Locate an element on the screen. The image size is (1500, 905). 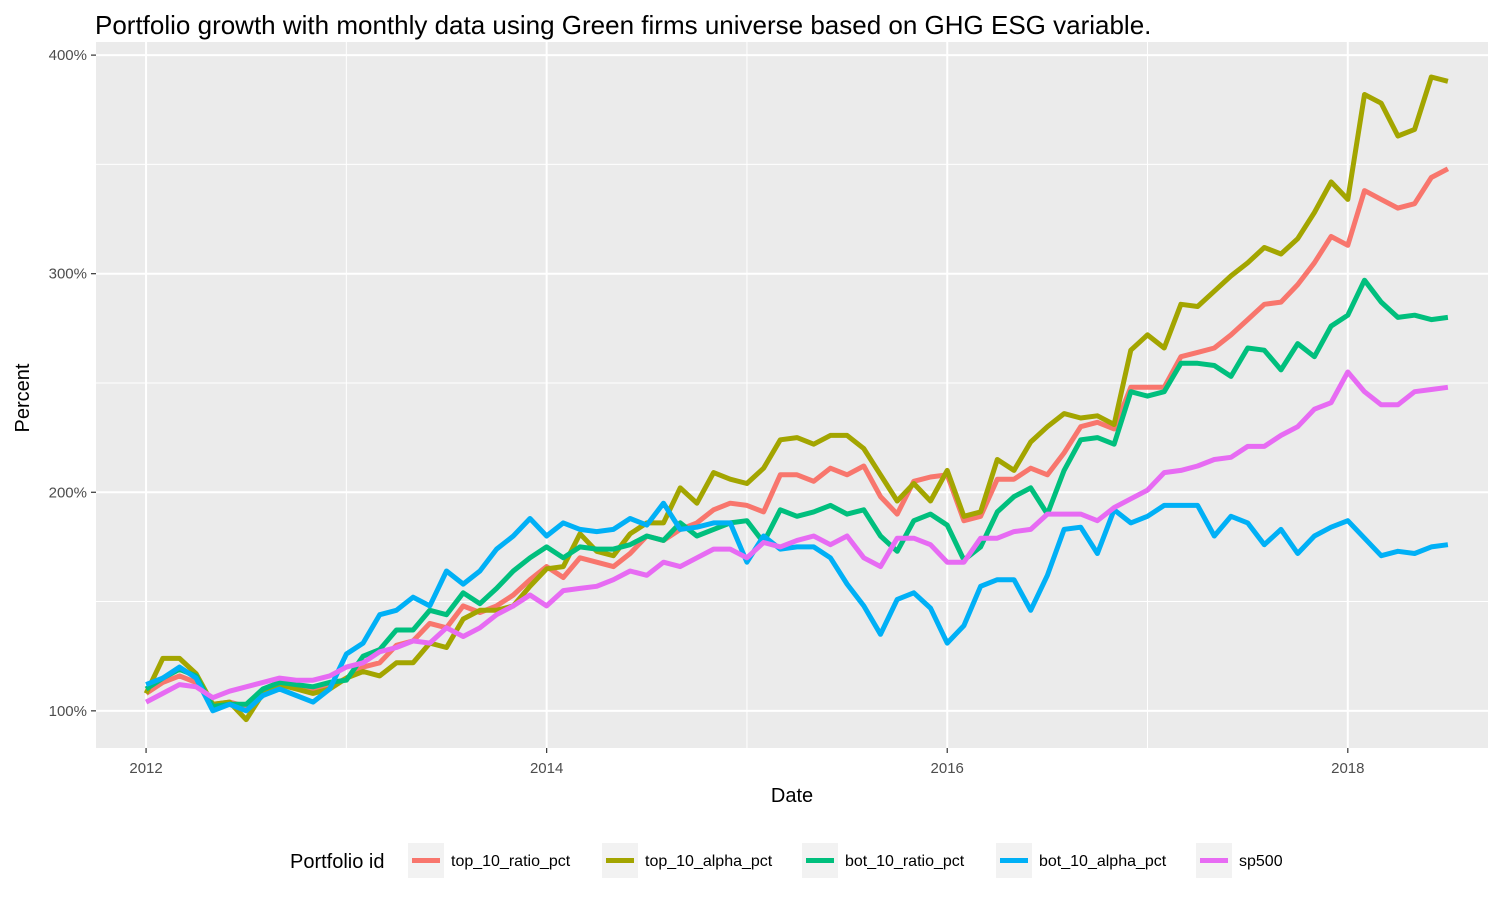
y-tick-label: 100% is located at coordinates (68, 711).